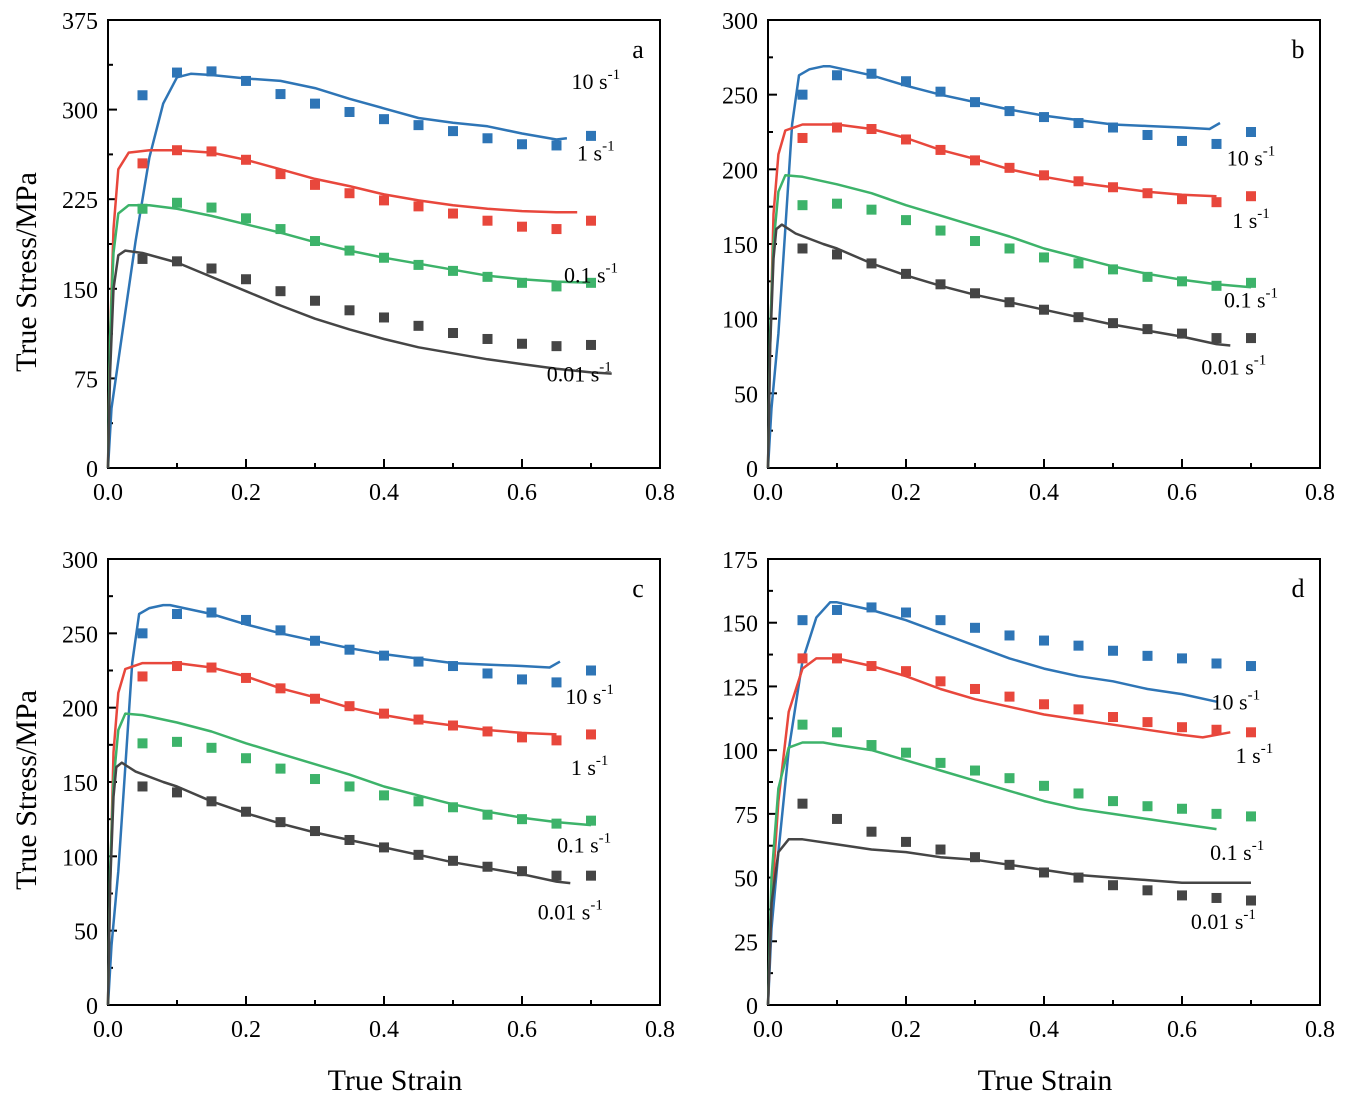 Image resolution: width=1350 pixels, height=1104 pixels. Describe the element at coordinates (590, 766) in the screenshot. I see `series-label: 1 s-1` at that location.